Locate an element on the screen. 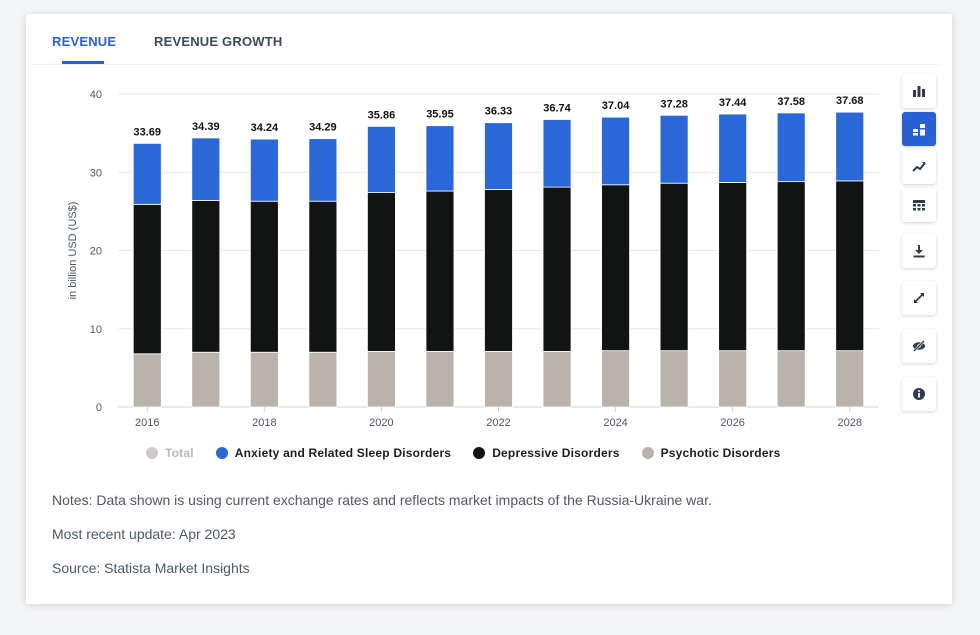  legend-item-total: Total is located at coordinates (170, 453).